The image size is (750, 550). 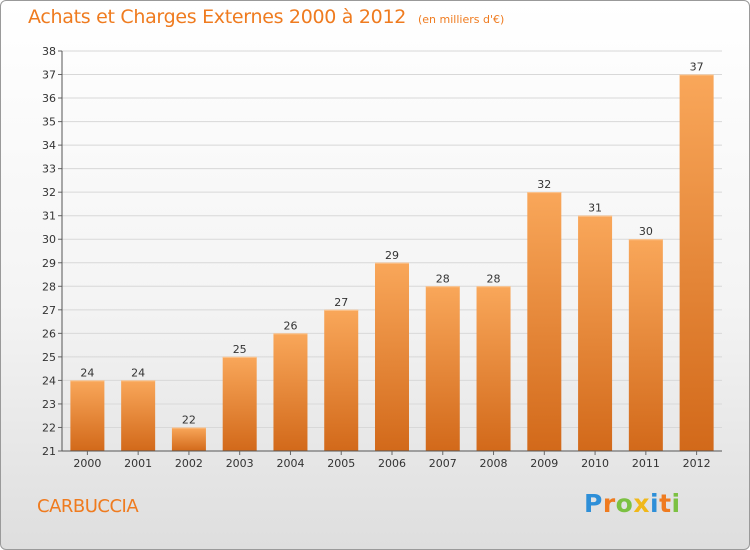 I want to click on x-tick-label: 2012, so click(x=697, y=463).